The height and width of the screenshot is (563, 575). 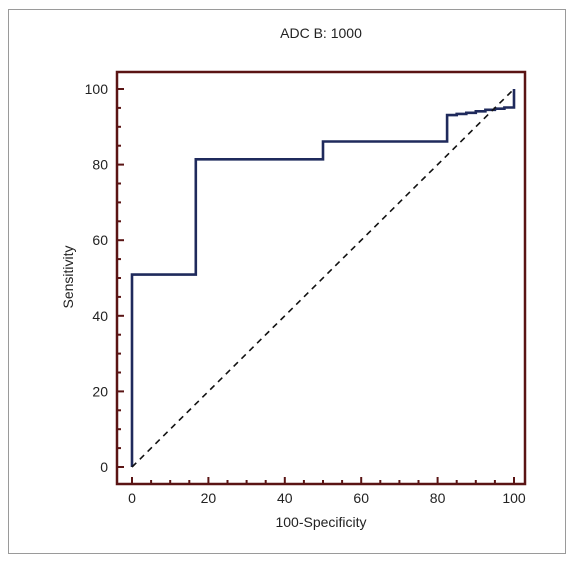 I want to click on y-tick-label: 0, so click(x=104, y=467).